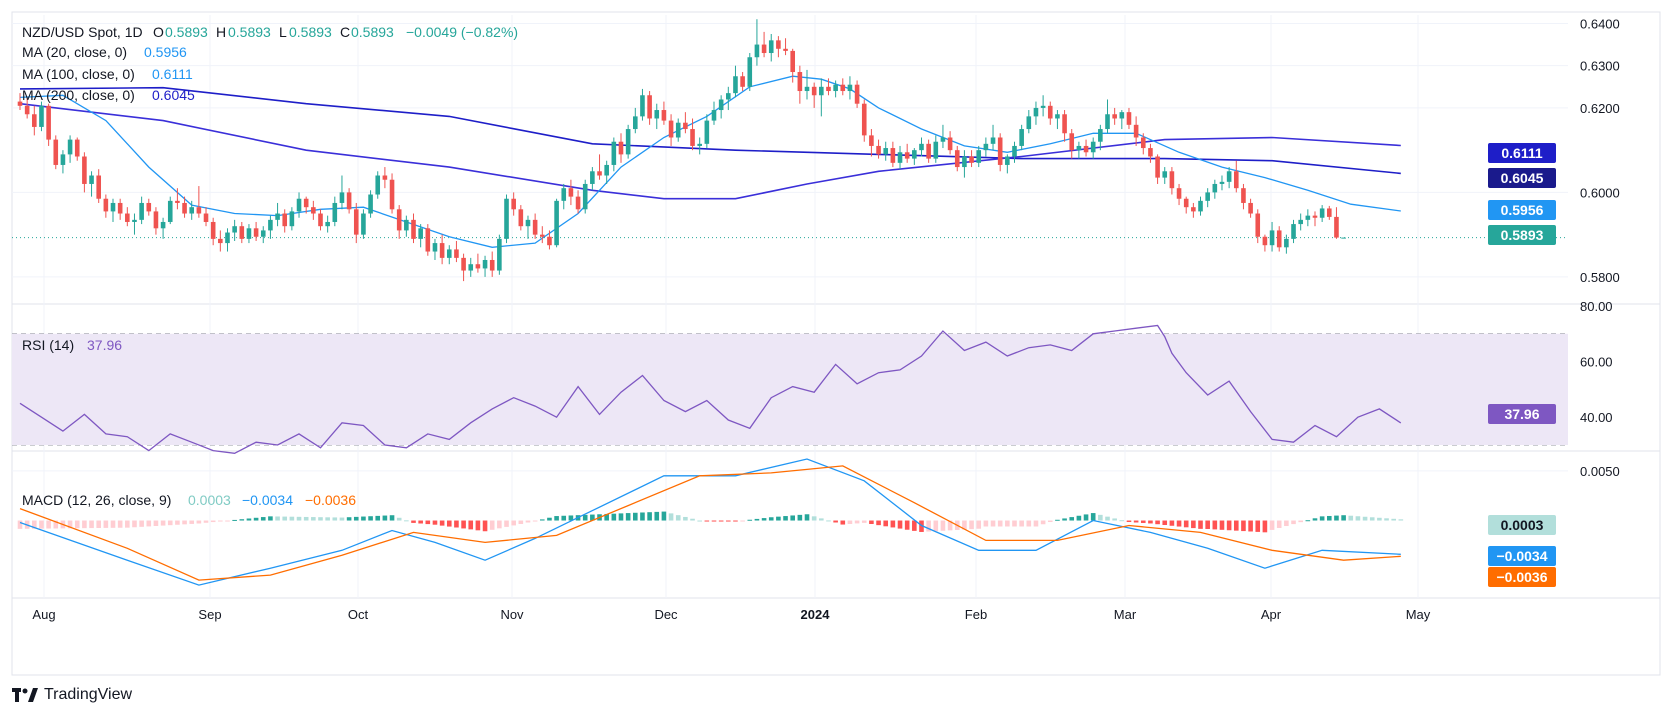 Image resolution: width=1675 pixels, height=723 pixels. I want to click on legend-ma200-value: 0.6045, so click(173, 95).